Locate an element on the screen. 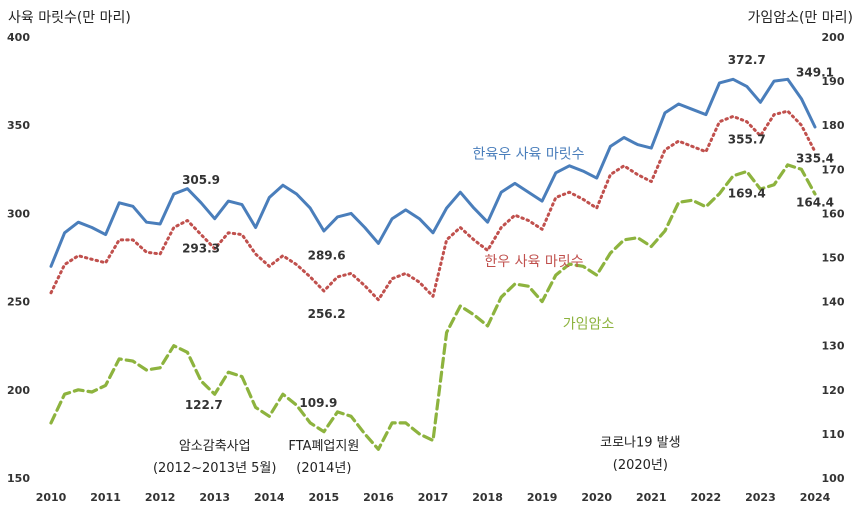 This screenshot has width=861, height=513. data-label: 355.7 is located at coordinates (747, 139).